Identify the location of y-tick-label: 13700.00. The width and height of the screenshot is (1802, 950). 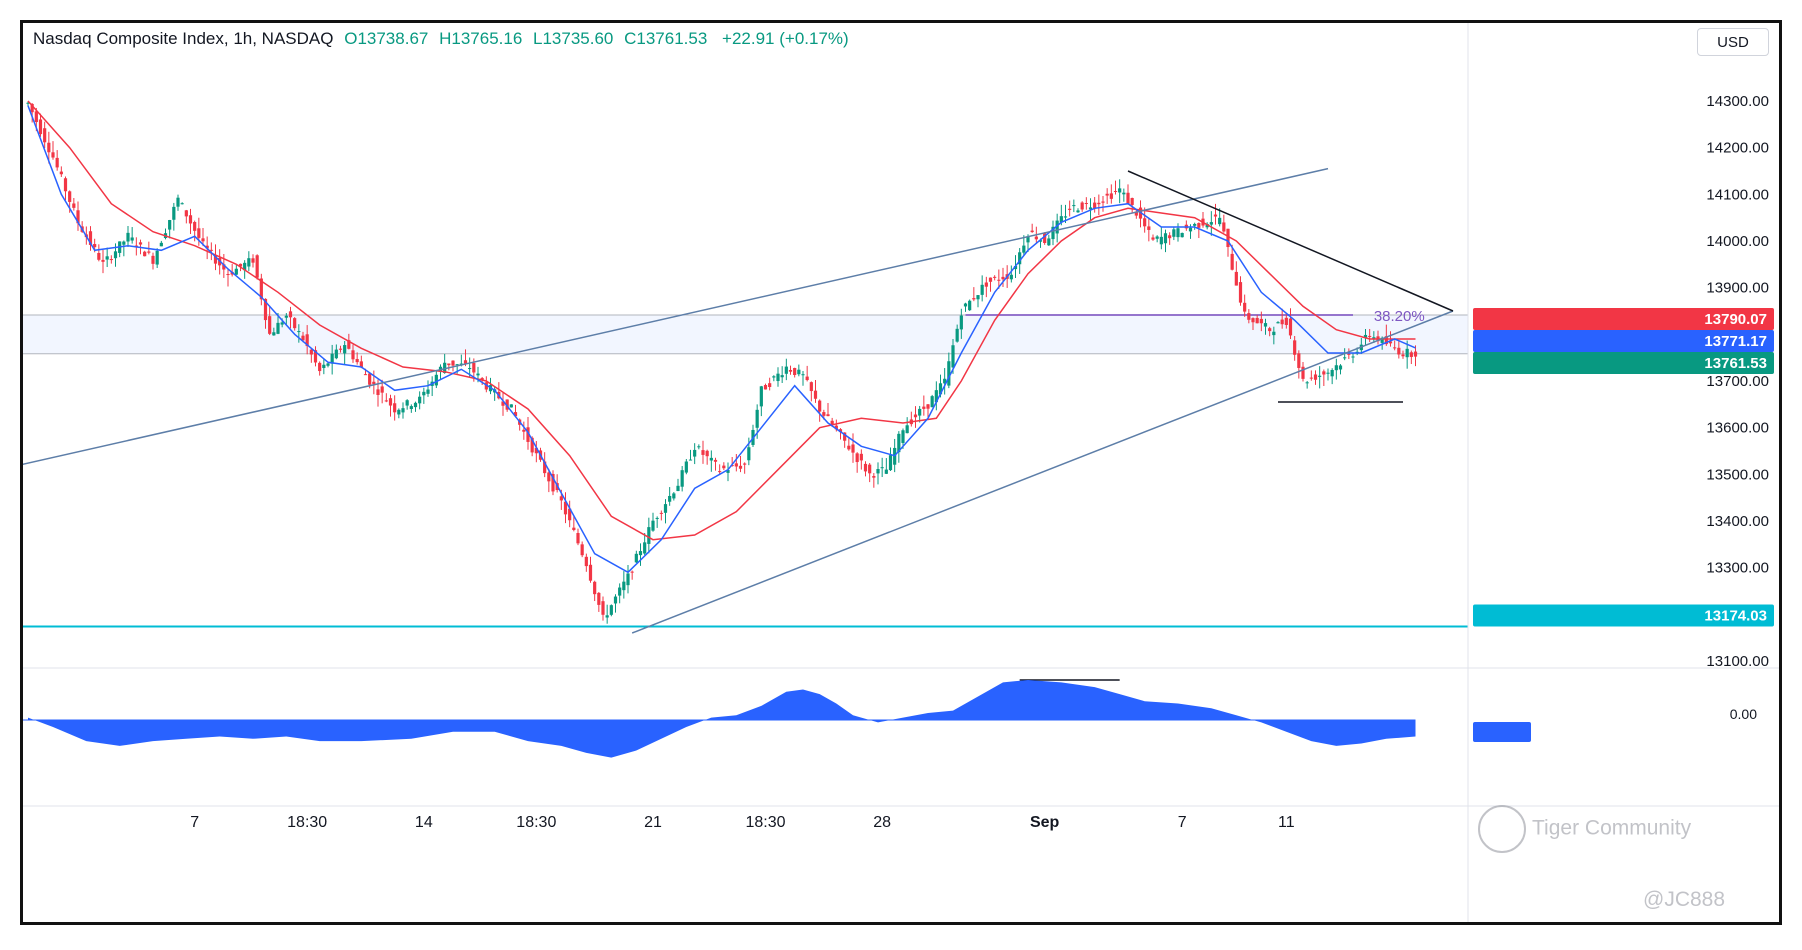
(1737, 381).